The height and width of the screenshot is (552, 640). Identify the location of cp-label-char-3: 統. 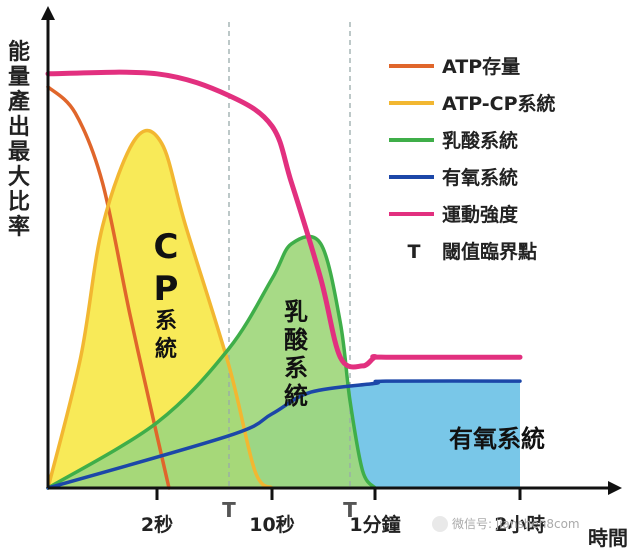
(166, 349).